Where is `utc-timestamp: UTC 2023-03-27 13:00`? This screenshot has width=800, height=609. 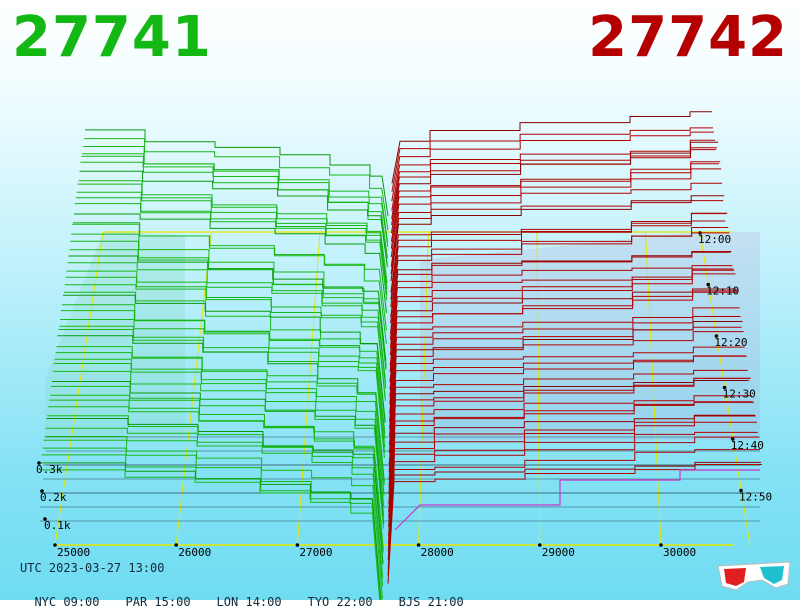
utc-timestamp: UTC 2023-03-27 13:00 is located at coordinates (92, 568).